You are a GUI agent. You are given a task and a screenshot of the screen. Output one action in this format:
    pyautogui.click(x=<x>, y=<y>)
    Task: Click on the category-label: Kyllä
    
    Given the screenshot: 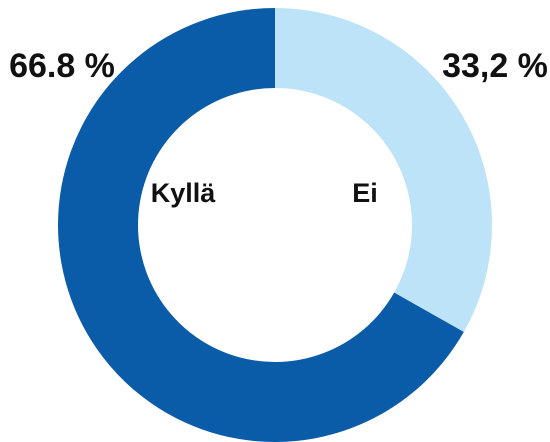 What is the action you would take?
    pyautogui.click(x=184, y=193)
    